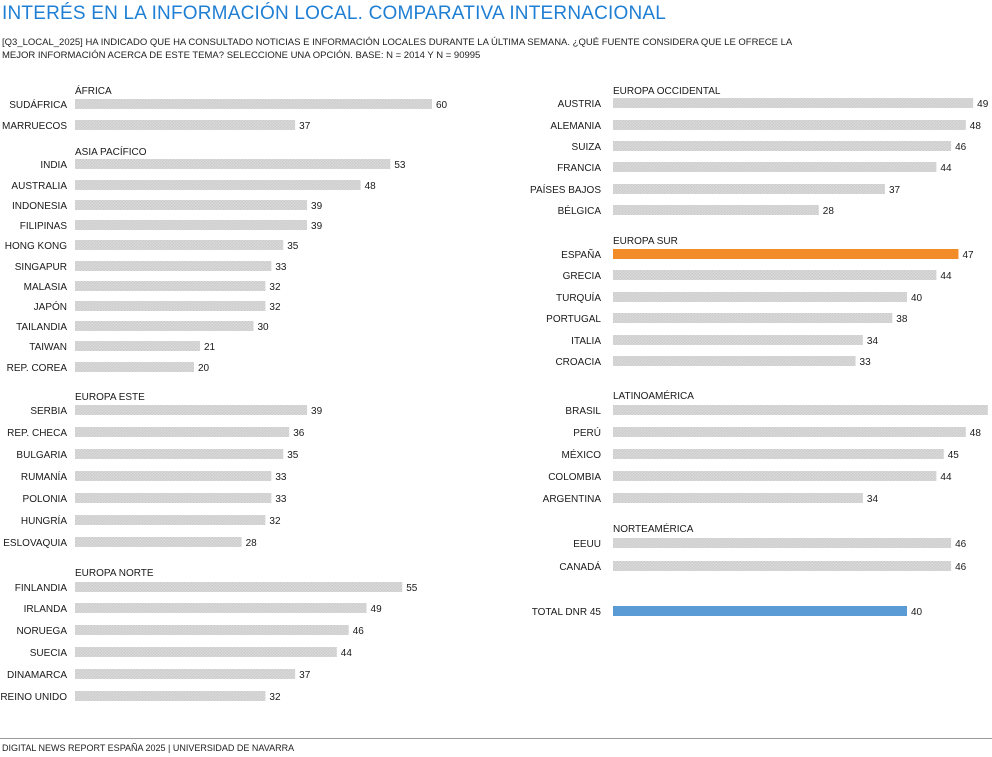  I want to click on bar-category-label: PORTUGAL, so click(573, 319).